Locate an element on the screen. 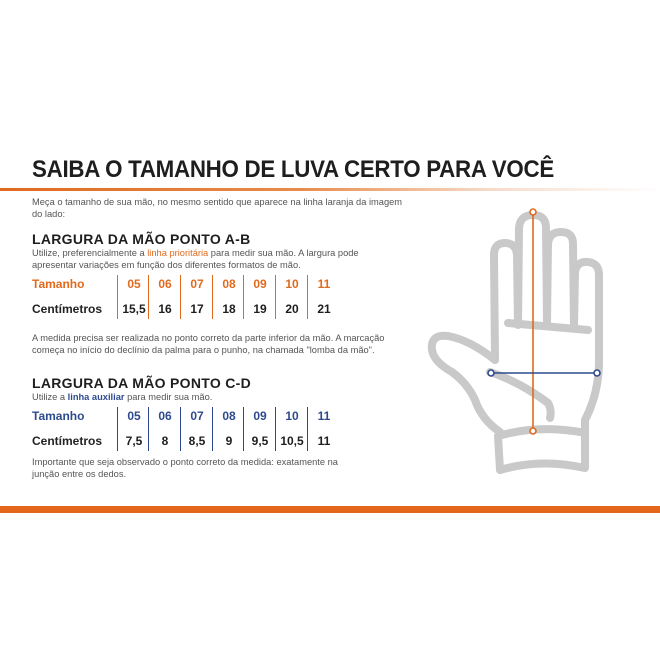 The width and height of the screenshot is (660, 660). cm-cell: 17 is located at coordinates (197, 309).